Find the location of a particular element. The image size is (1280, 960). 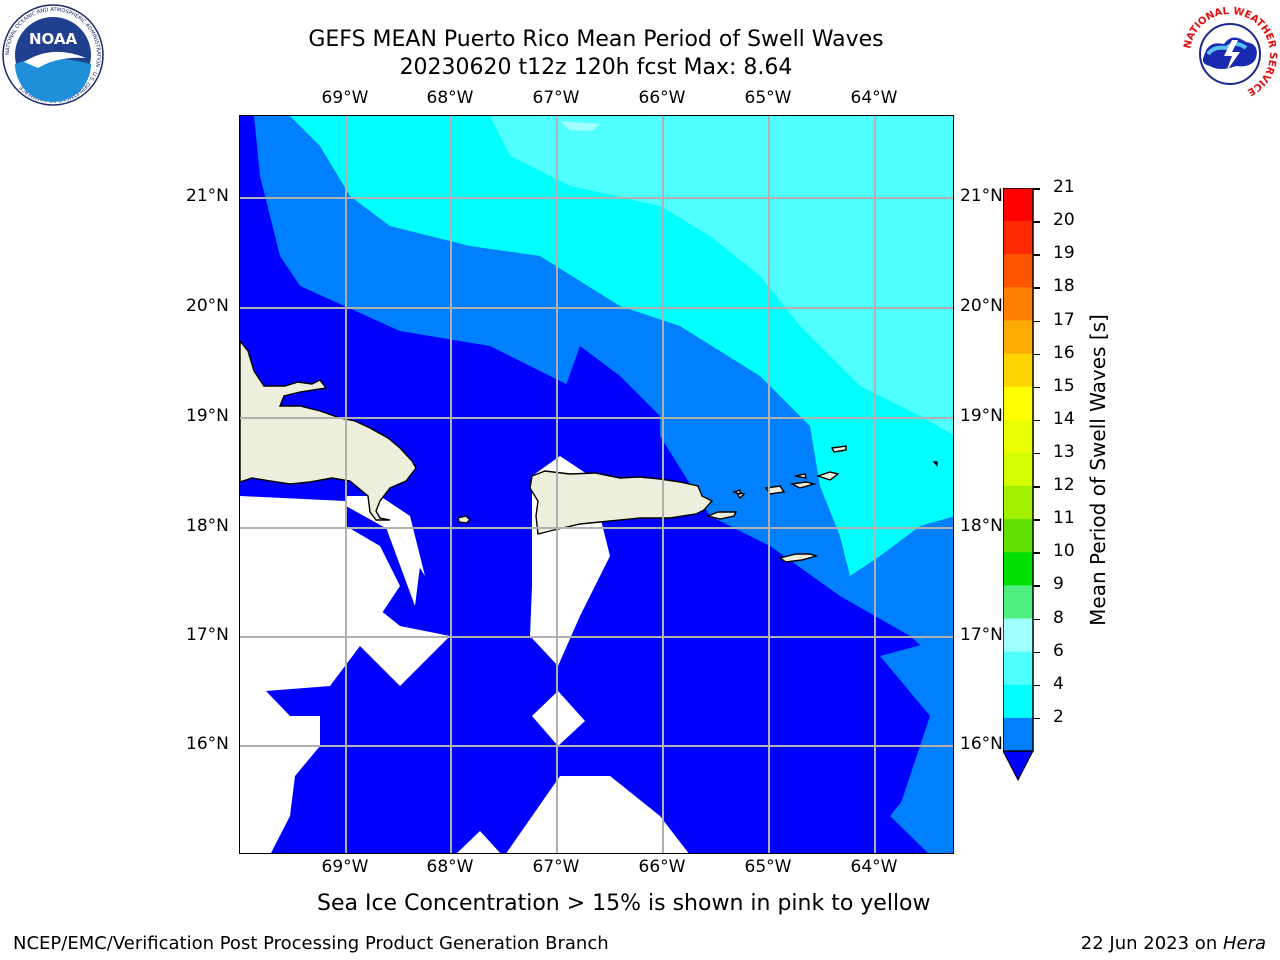

lat-label-left: 17°N is located at coordinates (207, 635).